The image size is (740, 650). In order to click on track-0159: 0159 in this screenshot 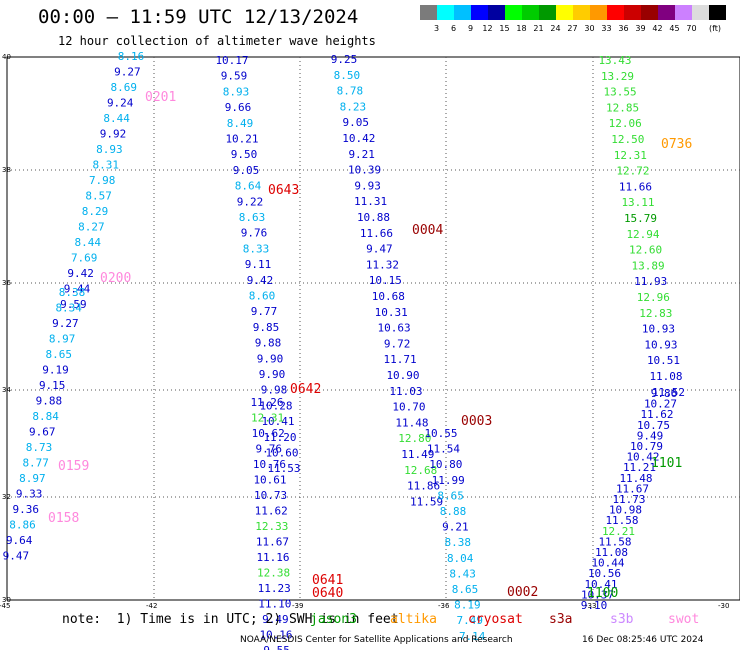, I will do `click(73, 466)`.